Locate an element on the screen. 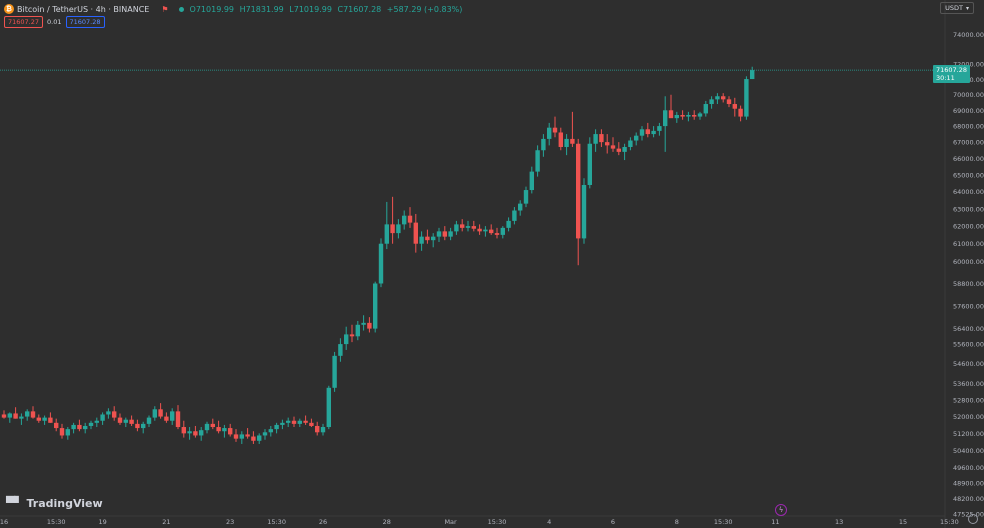 The height and width of the screenshot is (528, 984). chevron-down-icon: ▾ is located at coordinates (967, 8).